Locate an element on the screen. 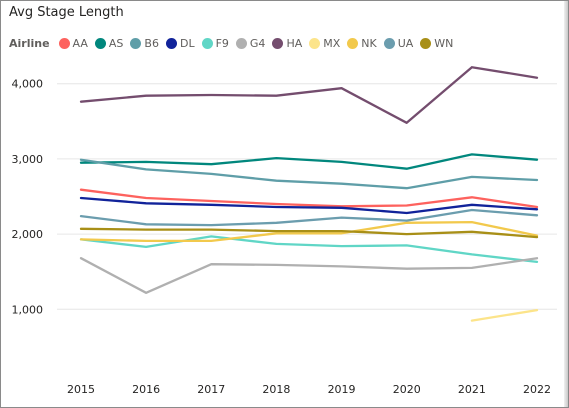 The height and width of the screenshot is (408, 569). legend-item-ha: HA is located at coordinates (287, 43).